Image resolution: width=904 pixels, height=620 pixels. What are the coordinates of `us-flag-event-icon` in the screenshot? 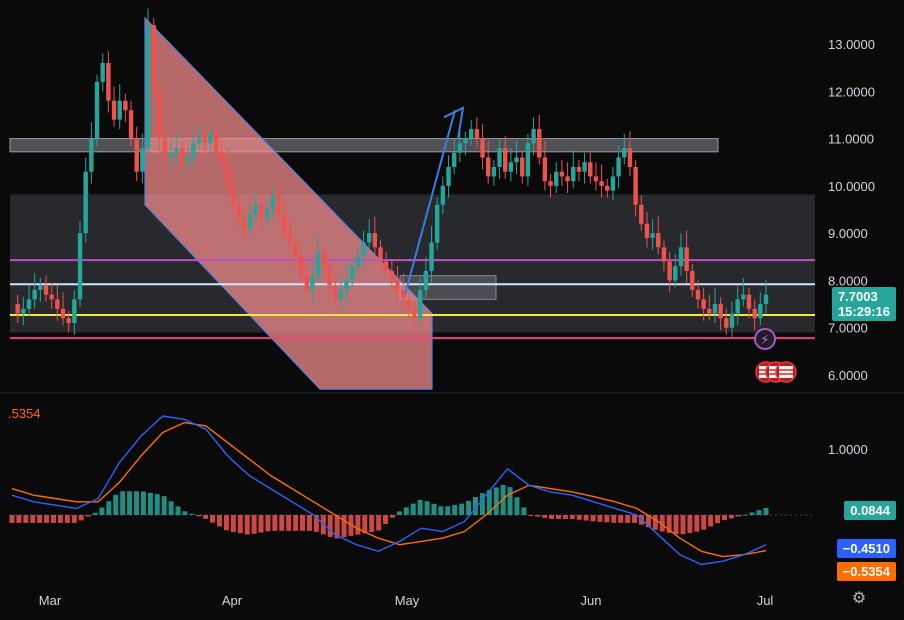 It's located at (786, 372).